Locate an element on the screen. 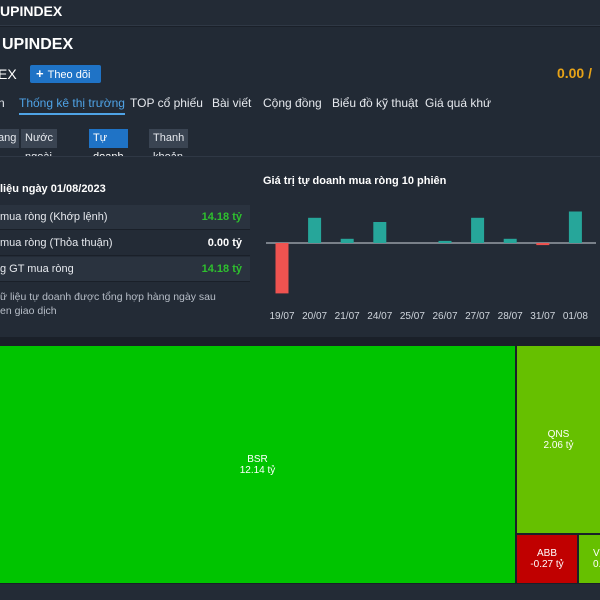 The image size is (600, 600). chart-tick-label: 20/07 is located at coordinates (314, 316).